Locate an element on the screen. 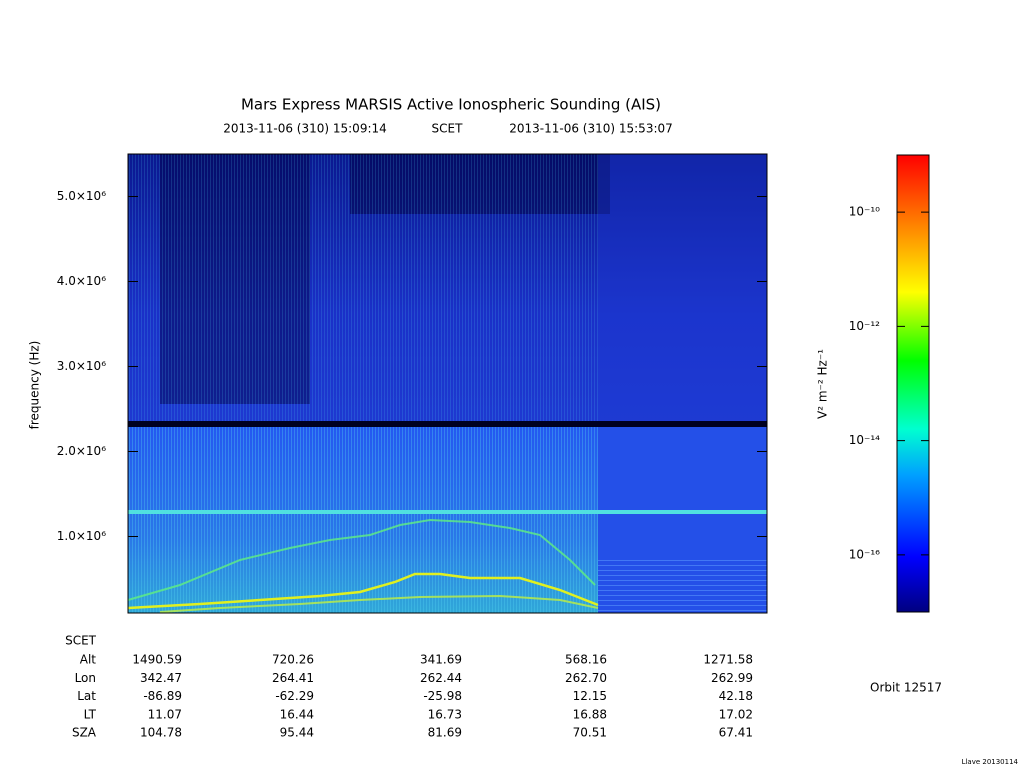  subtitle-end: 2013-11-06 (310) 15:53:07 is located at coordinates (591, 129).